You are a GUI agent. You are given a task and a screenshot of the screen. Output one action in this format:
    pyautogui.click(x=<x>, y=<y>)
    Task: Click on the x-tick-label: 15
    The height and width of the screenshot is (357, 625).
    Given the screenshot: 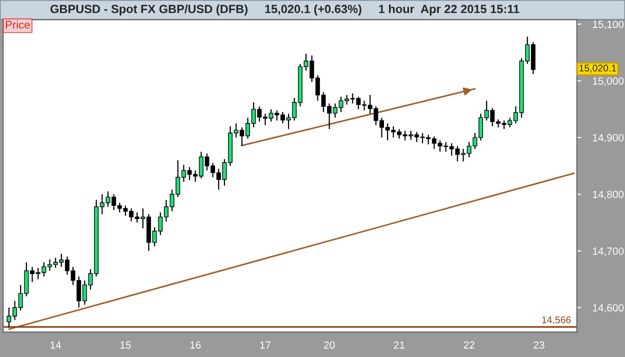 What is the action you would take?
    pyautogui.click(x=125, y=345)
    